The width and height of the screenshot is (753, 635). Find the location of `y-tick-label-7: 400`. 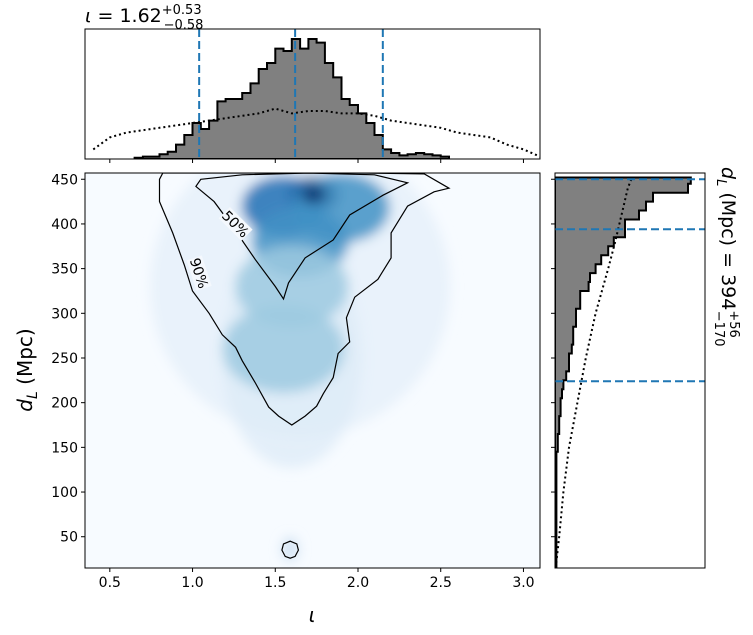

y-tick-label-7: 400 is located at coordinates (64, 225).